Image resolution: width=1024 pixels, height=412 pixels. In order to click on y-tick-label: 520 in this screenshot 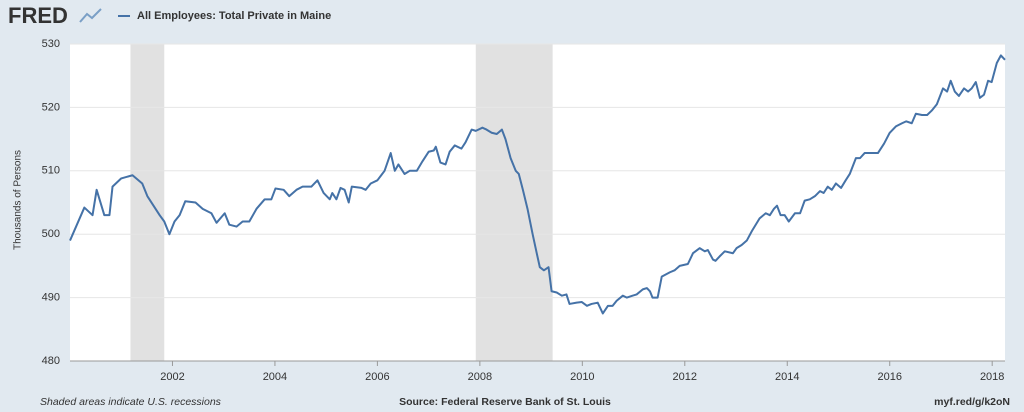, I will do `click(51, 107)`.